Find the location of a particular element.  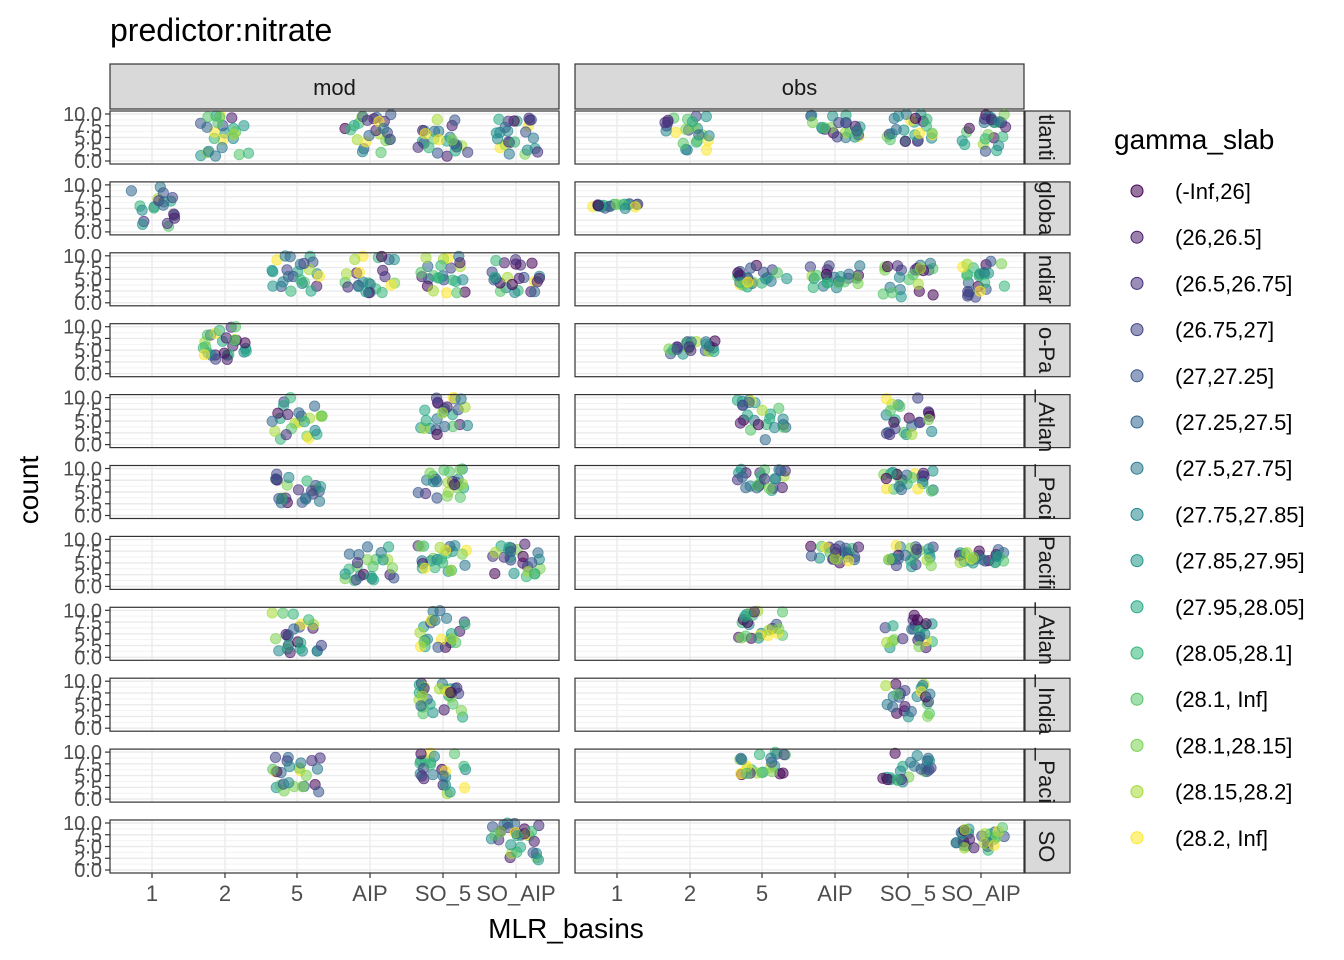

legend-label: (27,27.25] is located at coordinates (1224, 376).